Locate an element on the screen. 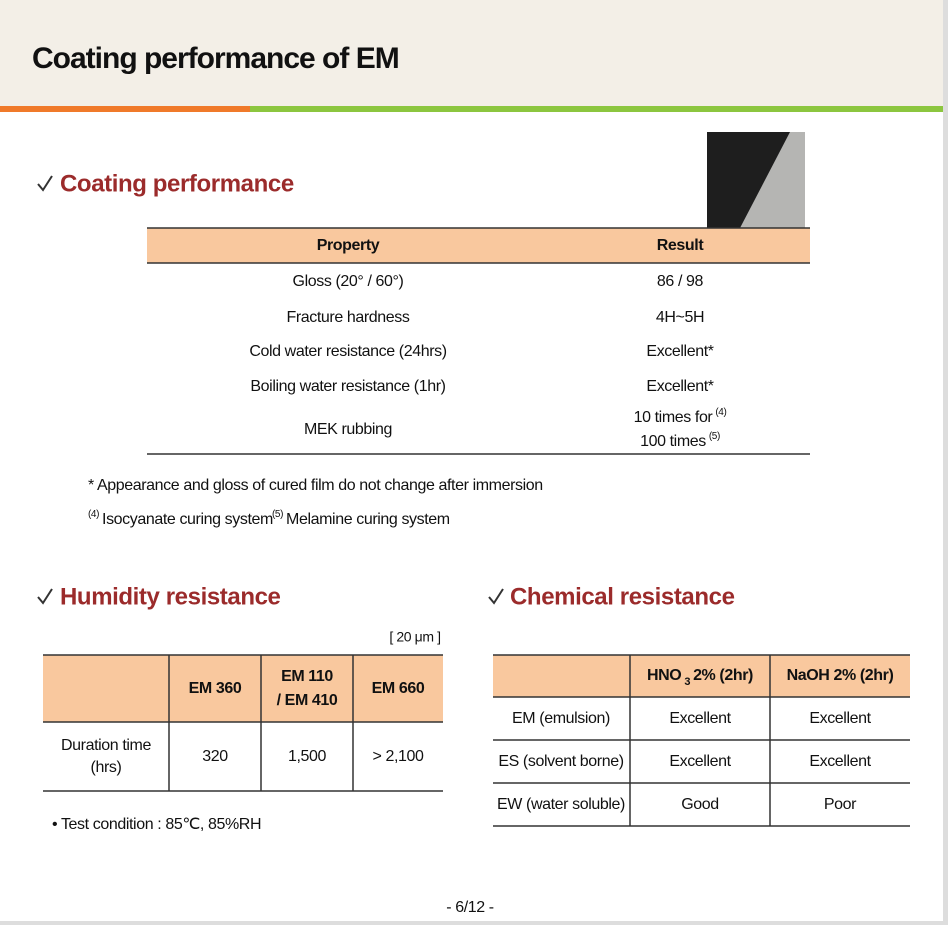 This screenshot has width=948, height=925. right-edge is located at coordinates (945, 462).